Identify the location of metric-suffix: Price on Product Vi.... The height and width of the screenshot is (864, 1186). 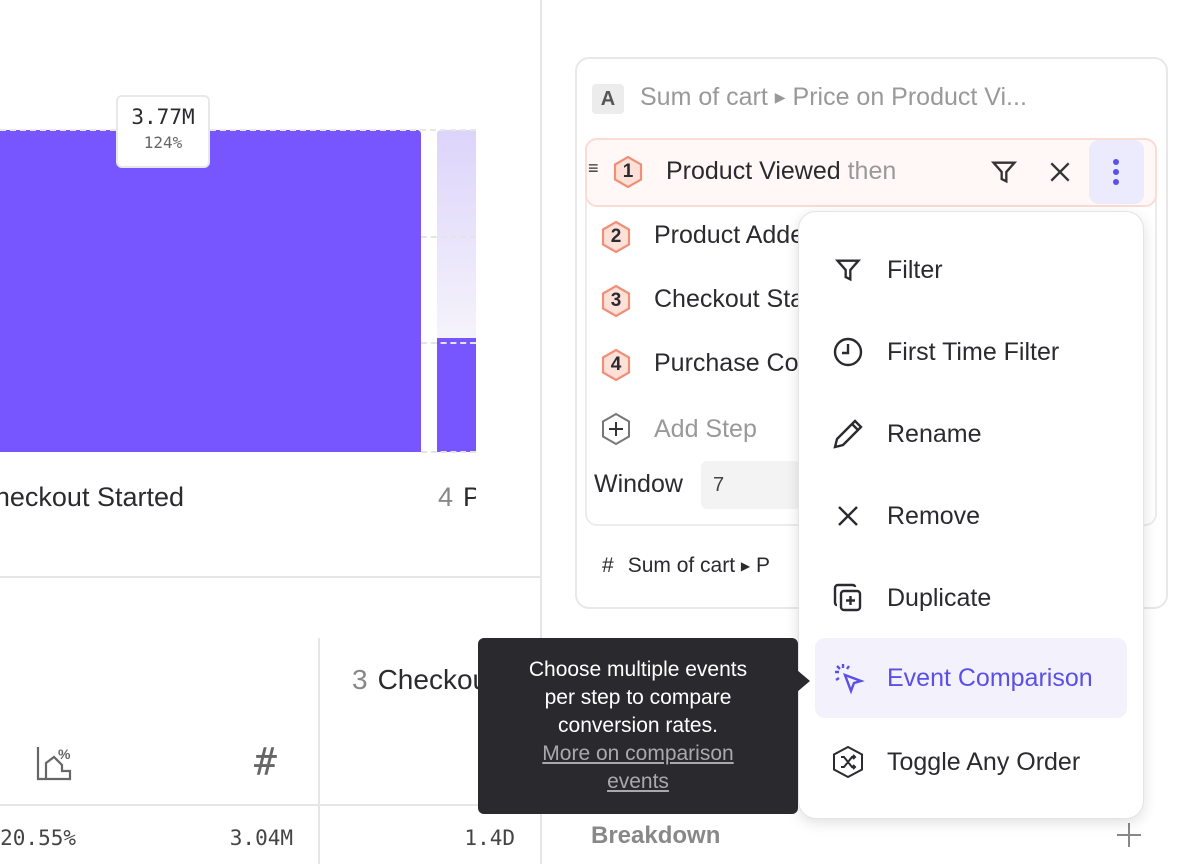
(909, 97).